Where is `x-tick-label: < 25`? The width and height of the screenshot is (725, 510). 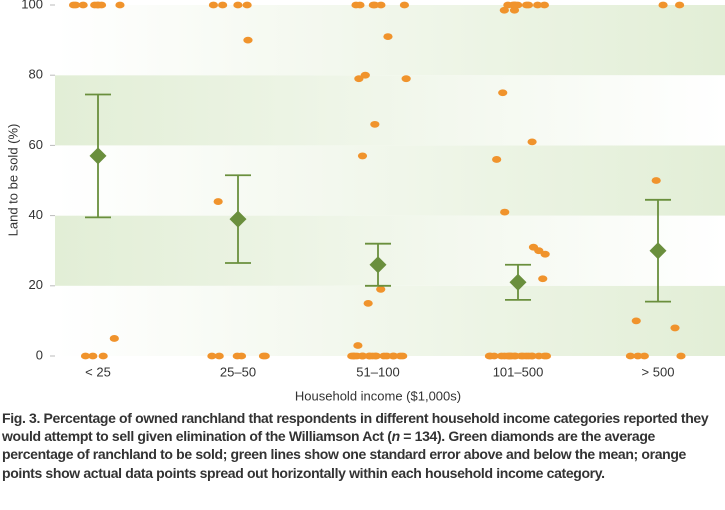 x-tick-label: < 25 is located at coordinates (98, 371).